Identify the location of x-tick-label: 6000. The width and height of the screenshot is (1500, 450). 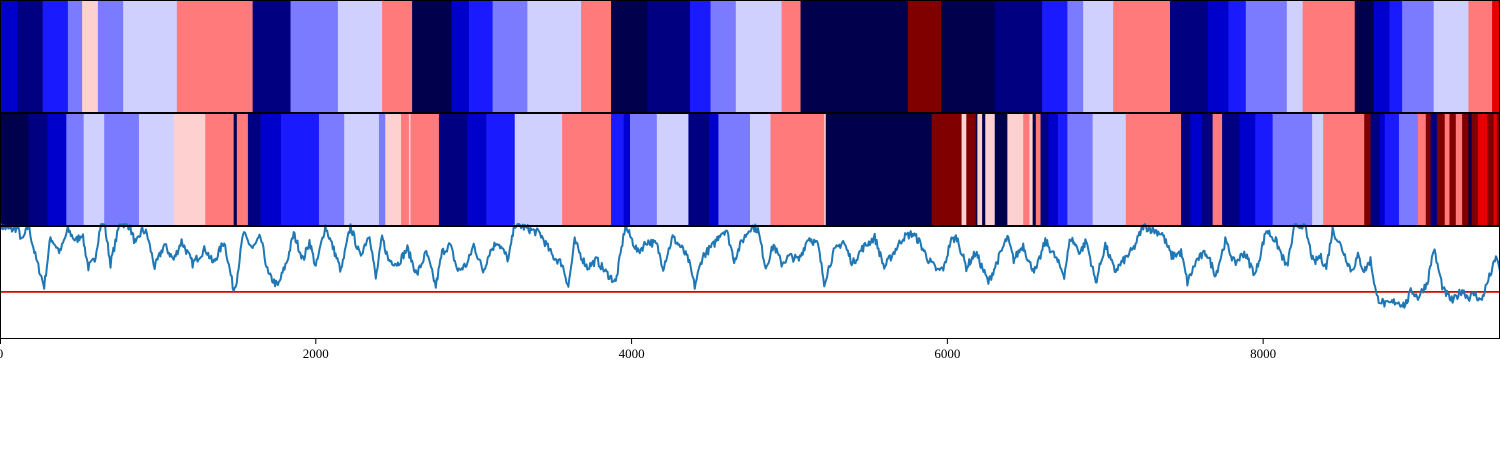
(947, 353).